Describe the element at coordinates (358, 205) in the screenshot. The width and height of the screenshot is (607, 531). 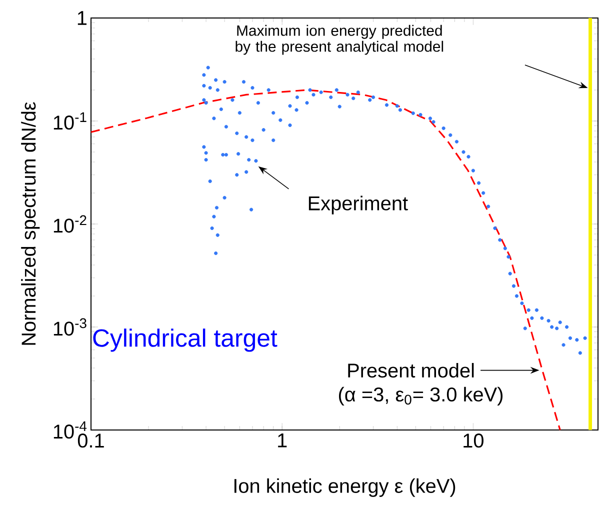
I see `annotation: Experiment` at that location.